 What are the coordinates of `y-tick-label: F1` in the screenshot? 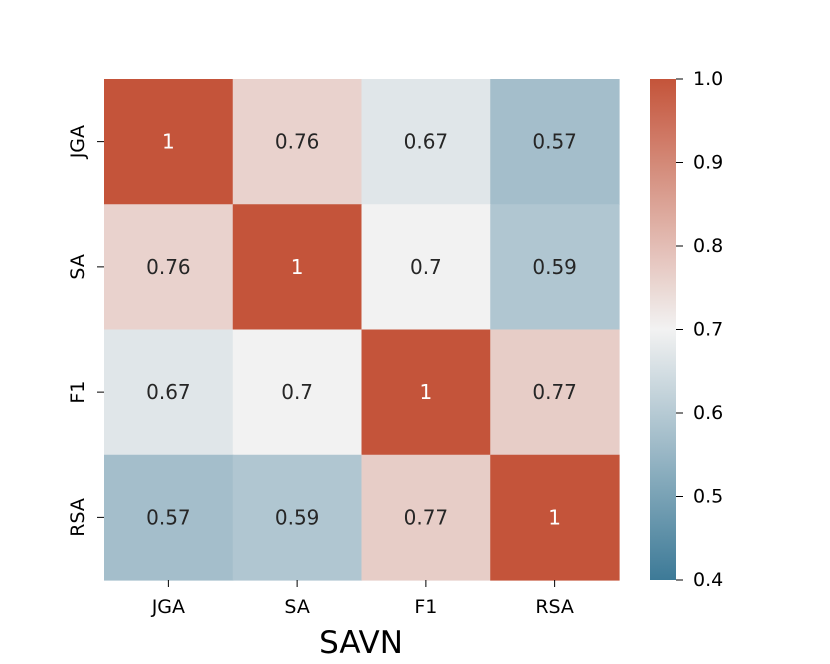 It's located at (78, 392).